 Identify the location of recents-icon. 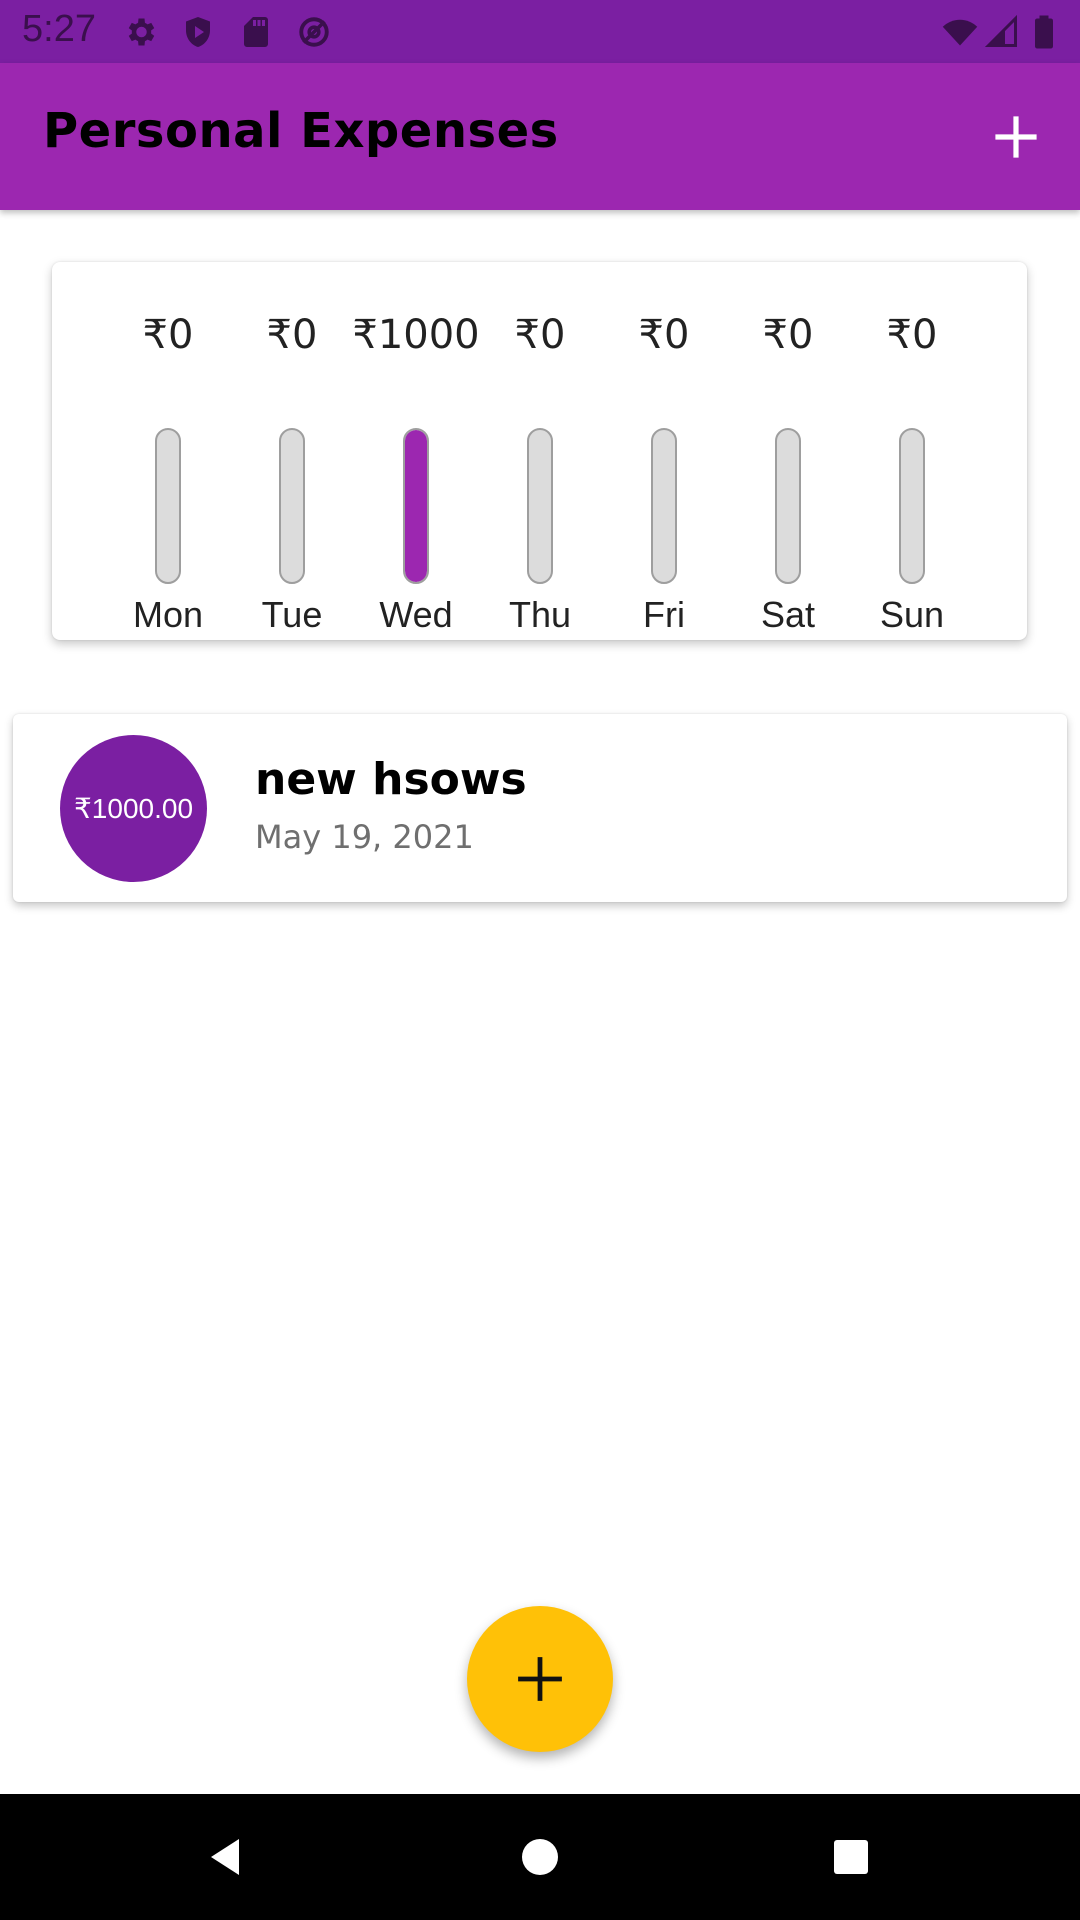
(851, 1857).